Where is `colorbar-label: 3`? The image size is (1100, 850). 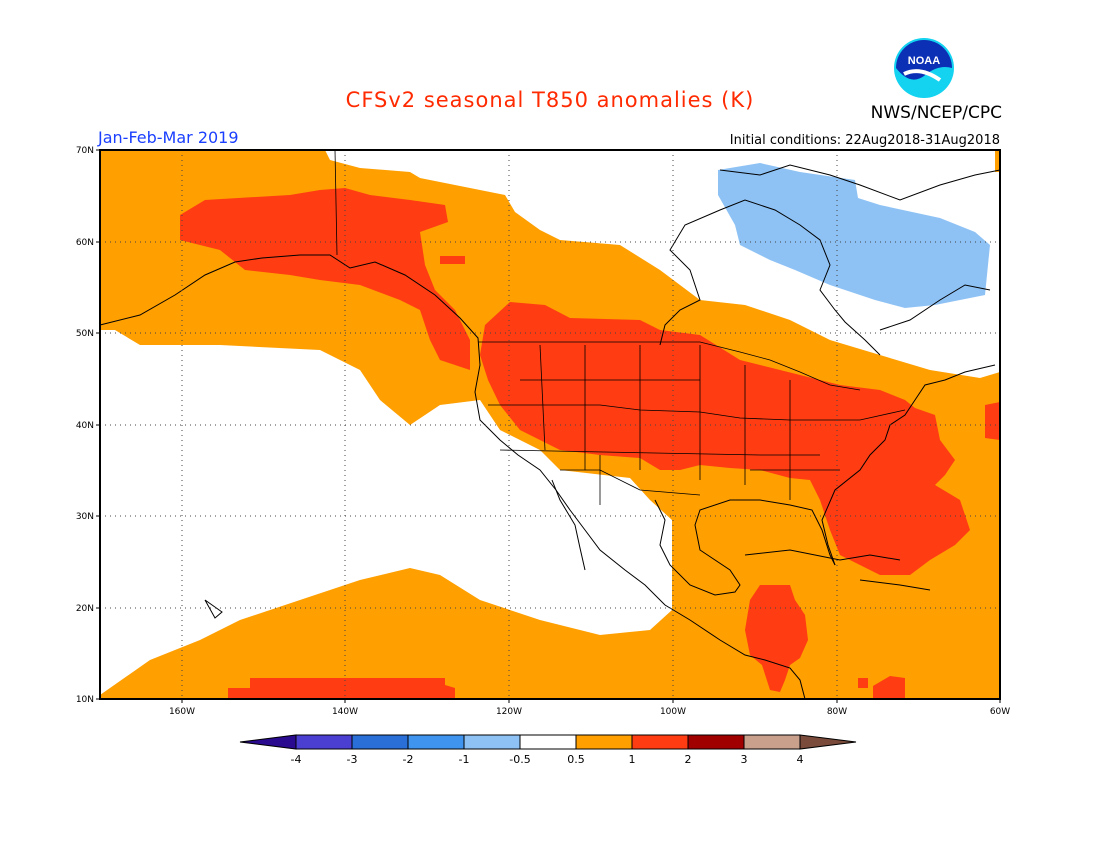 colorbar-label: 3 is located at coordinates (744, 759).